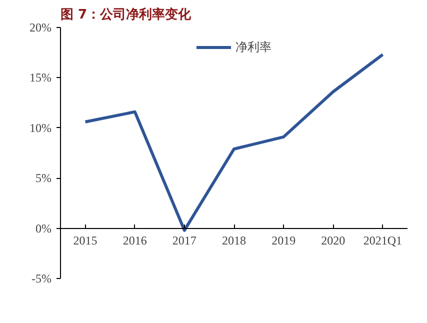 Image resolution: width=427 pixels, height=323 pixels. Describe the element at coordinates (44, 178) in the screenshot. I see `y-tick-label: 5%` at that location.